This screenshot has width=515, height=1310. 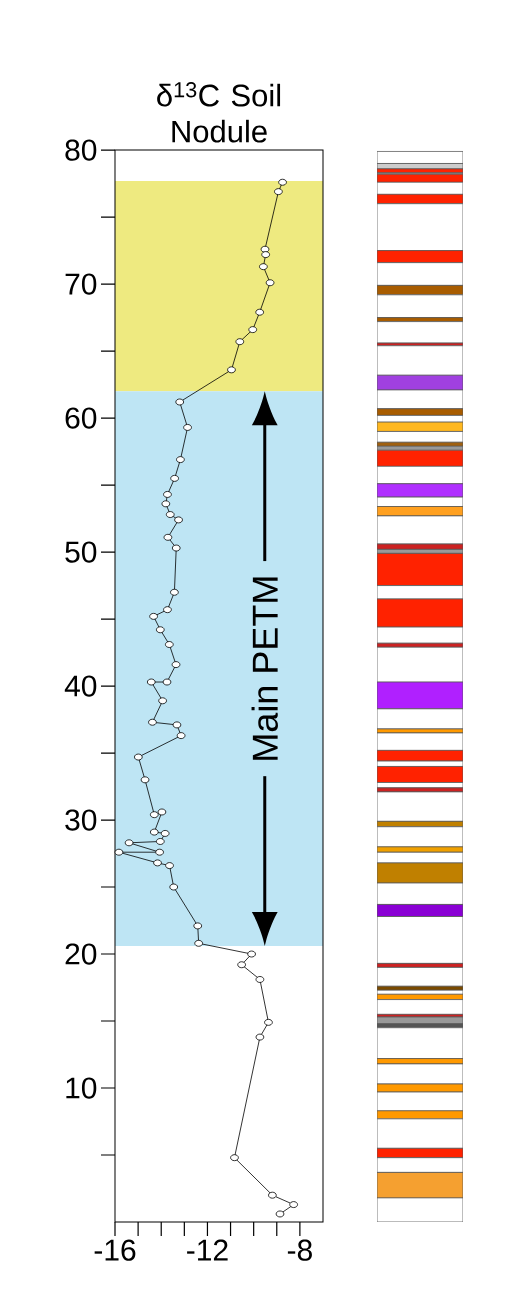 I want to click on chart-title: δ$^{13}$C Soil Nodule, so click(x=219, y=112).